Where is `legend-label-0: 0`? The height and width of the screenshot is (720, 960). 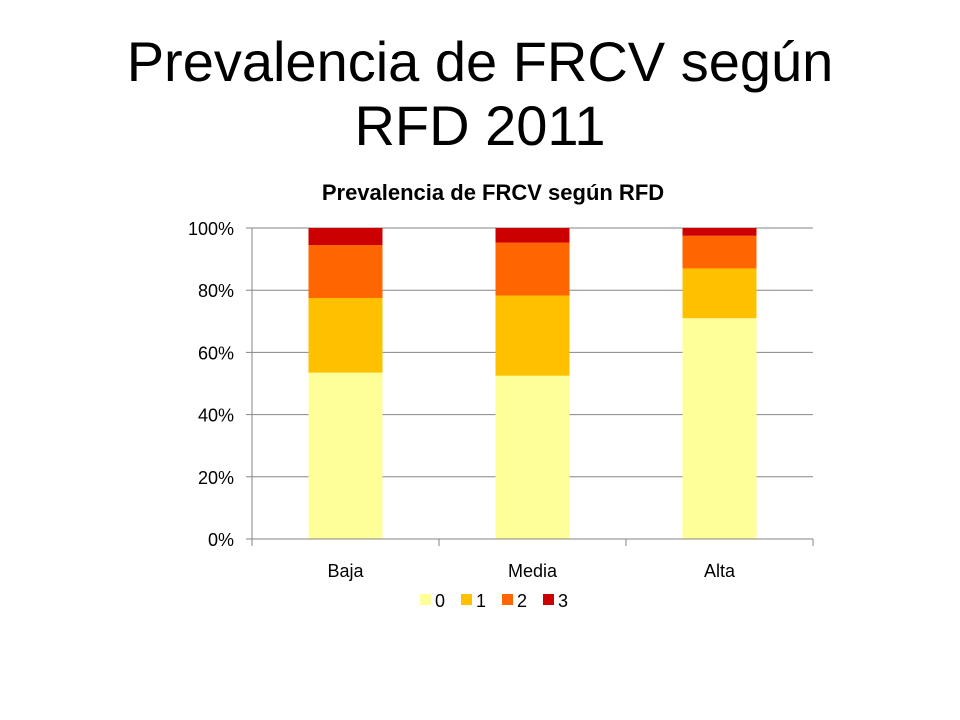
legend-label-0: 0 is located at coordinates (440, 601).